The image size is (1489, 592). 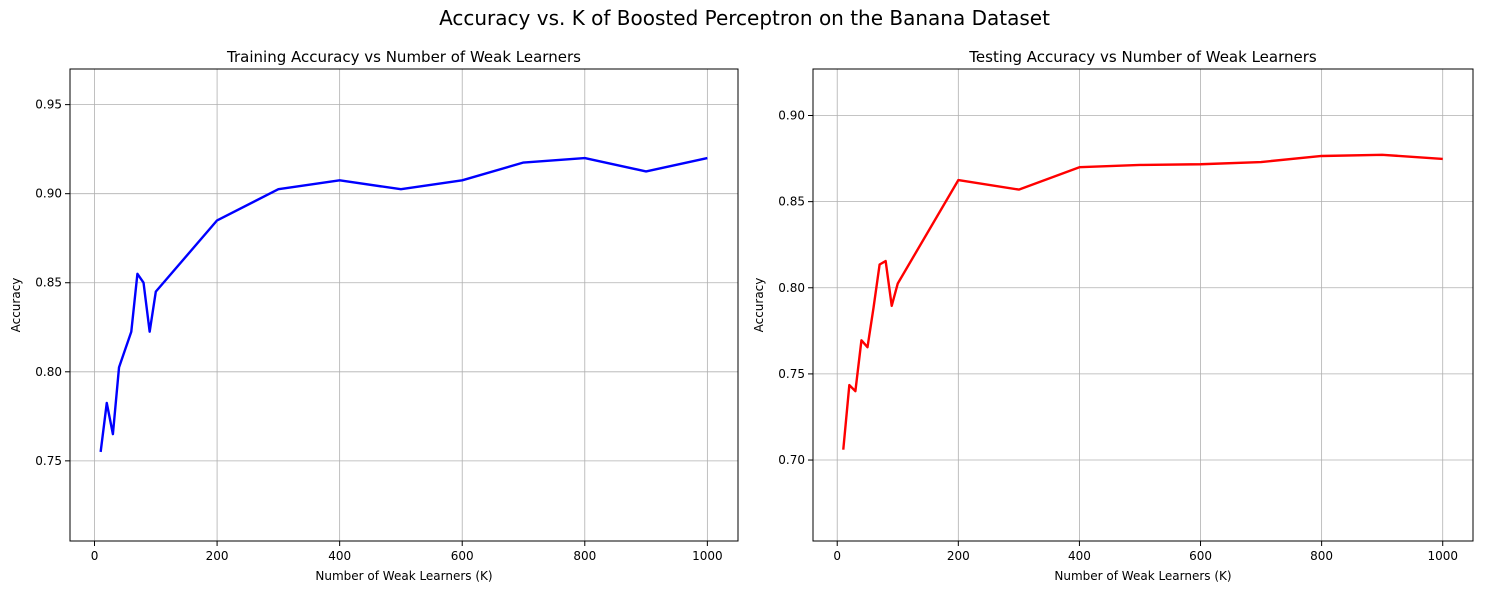 I want to click on chart-0-ytick-label: 0.90, so click(x=48, y=194).